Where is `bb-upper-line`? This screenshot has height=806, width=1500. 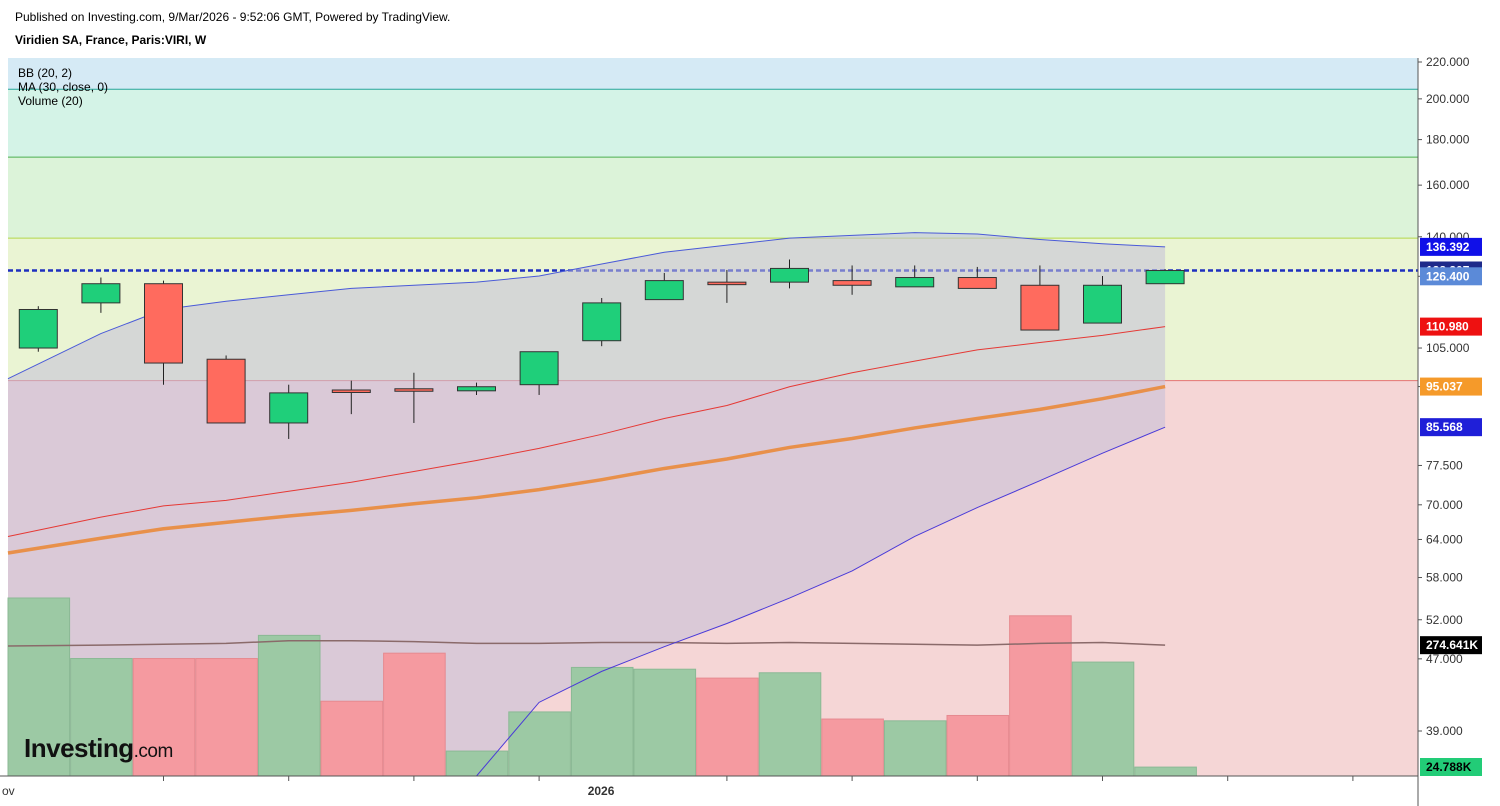 bb-upper-line is located at coordinates (586, 306).